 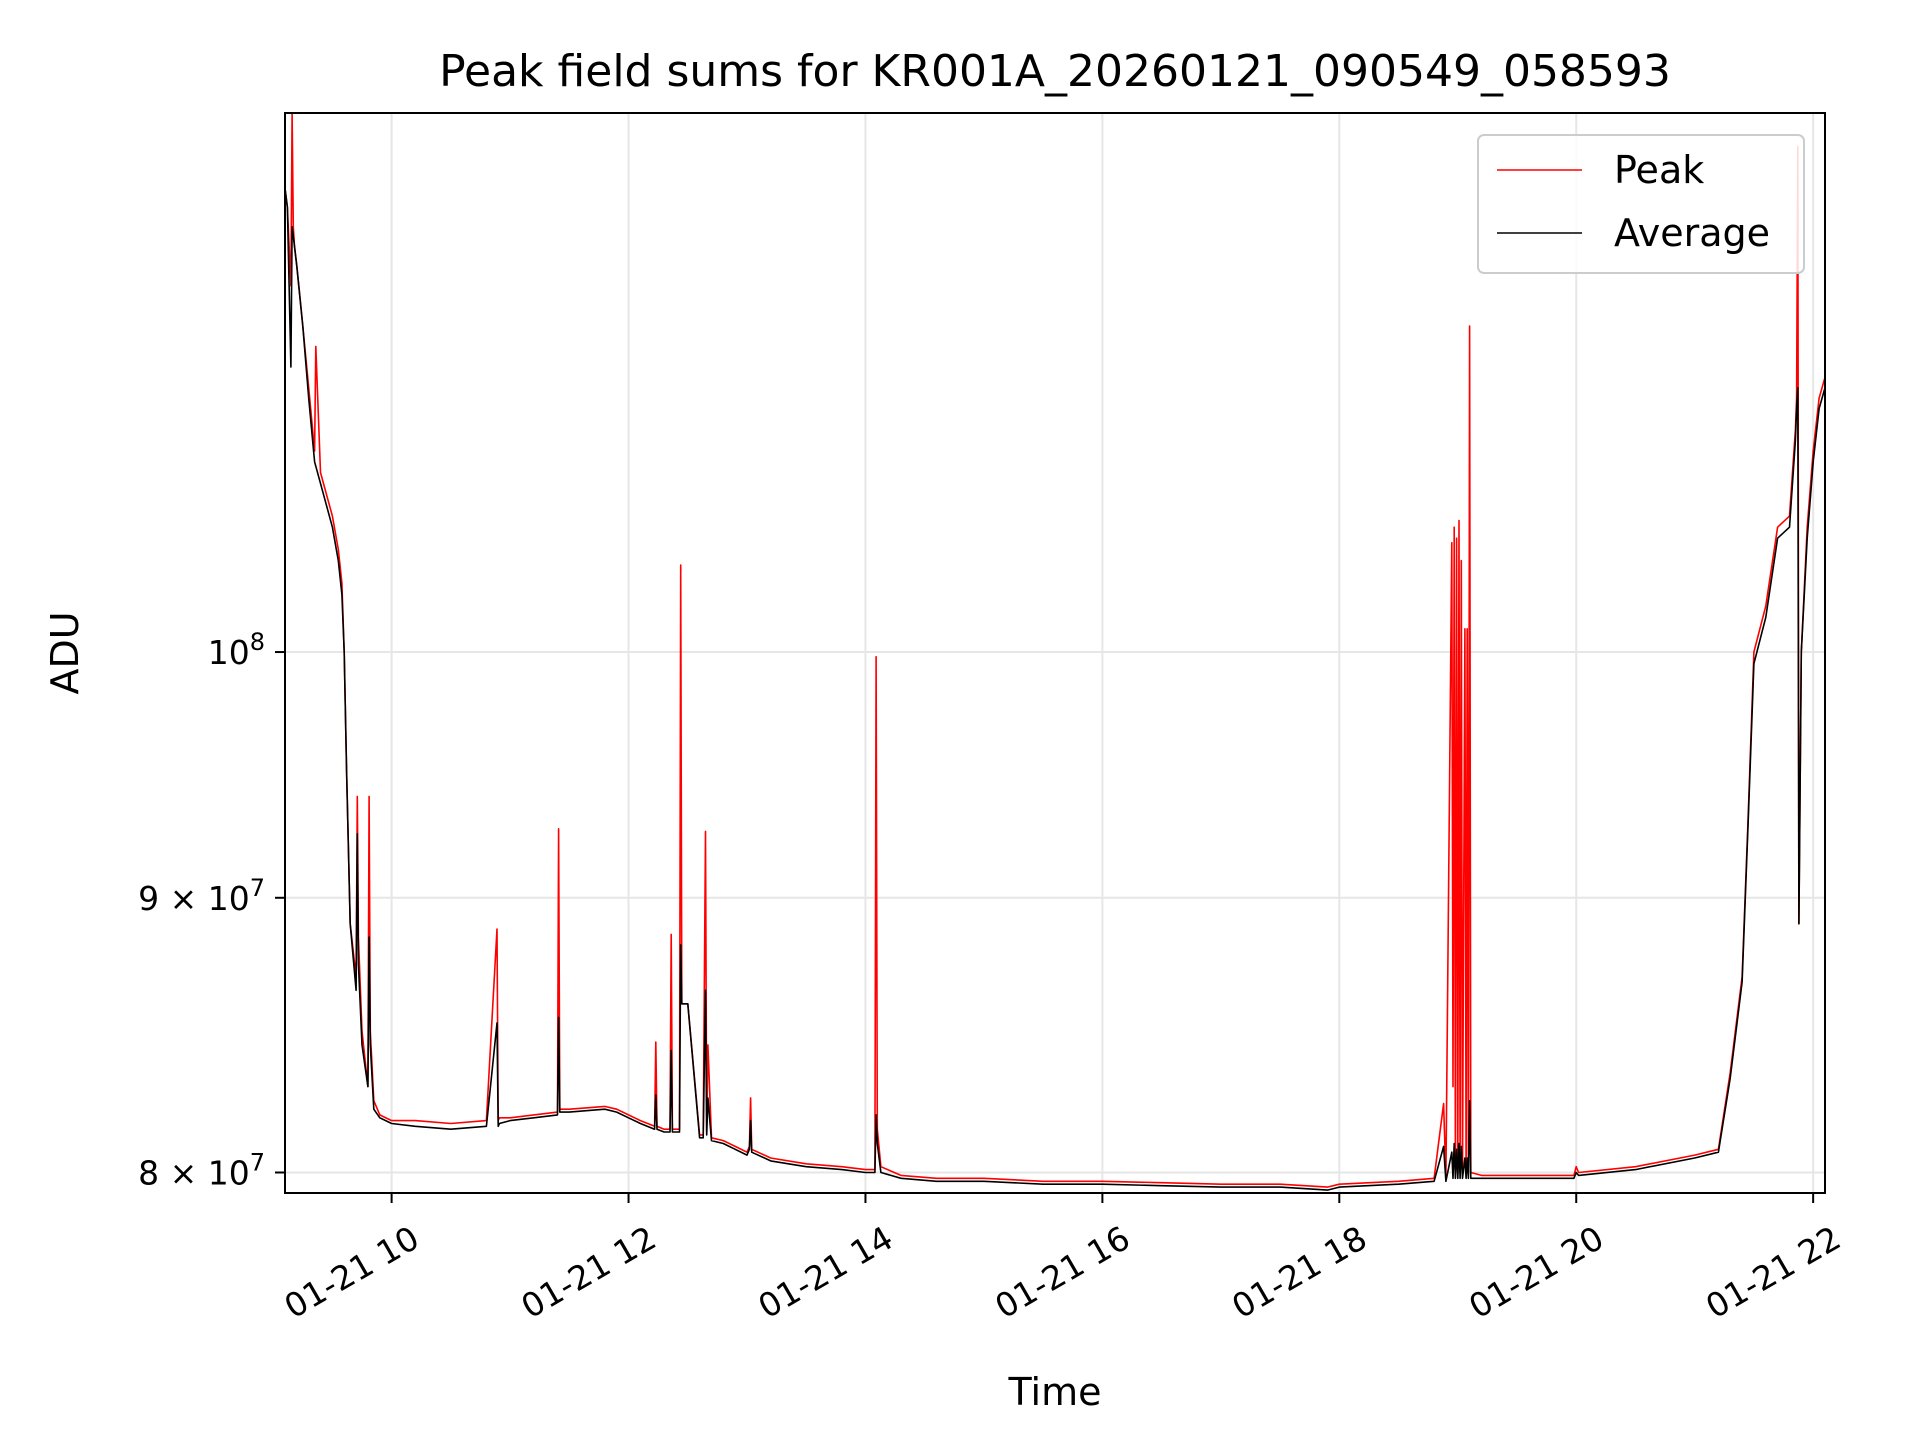 What do you see at coordinates (1641, 204) in the screenshot?
I see `legend: Peak Average` at bounding box center [1641, 204].